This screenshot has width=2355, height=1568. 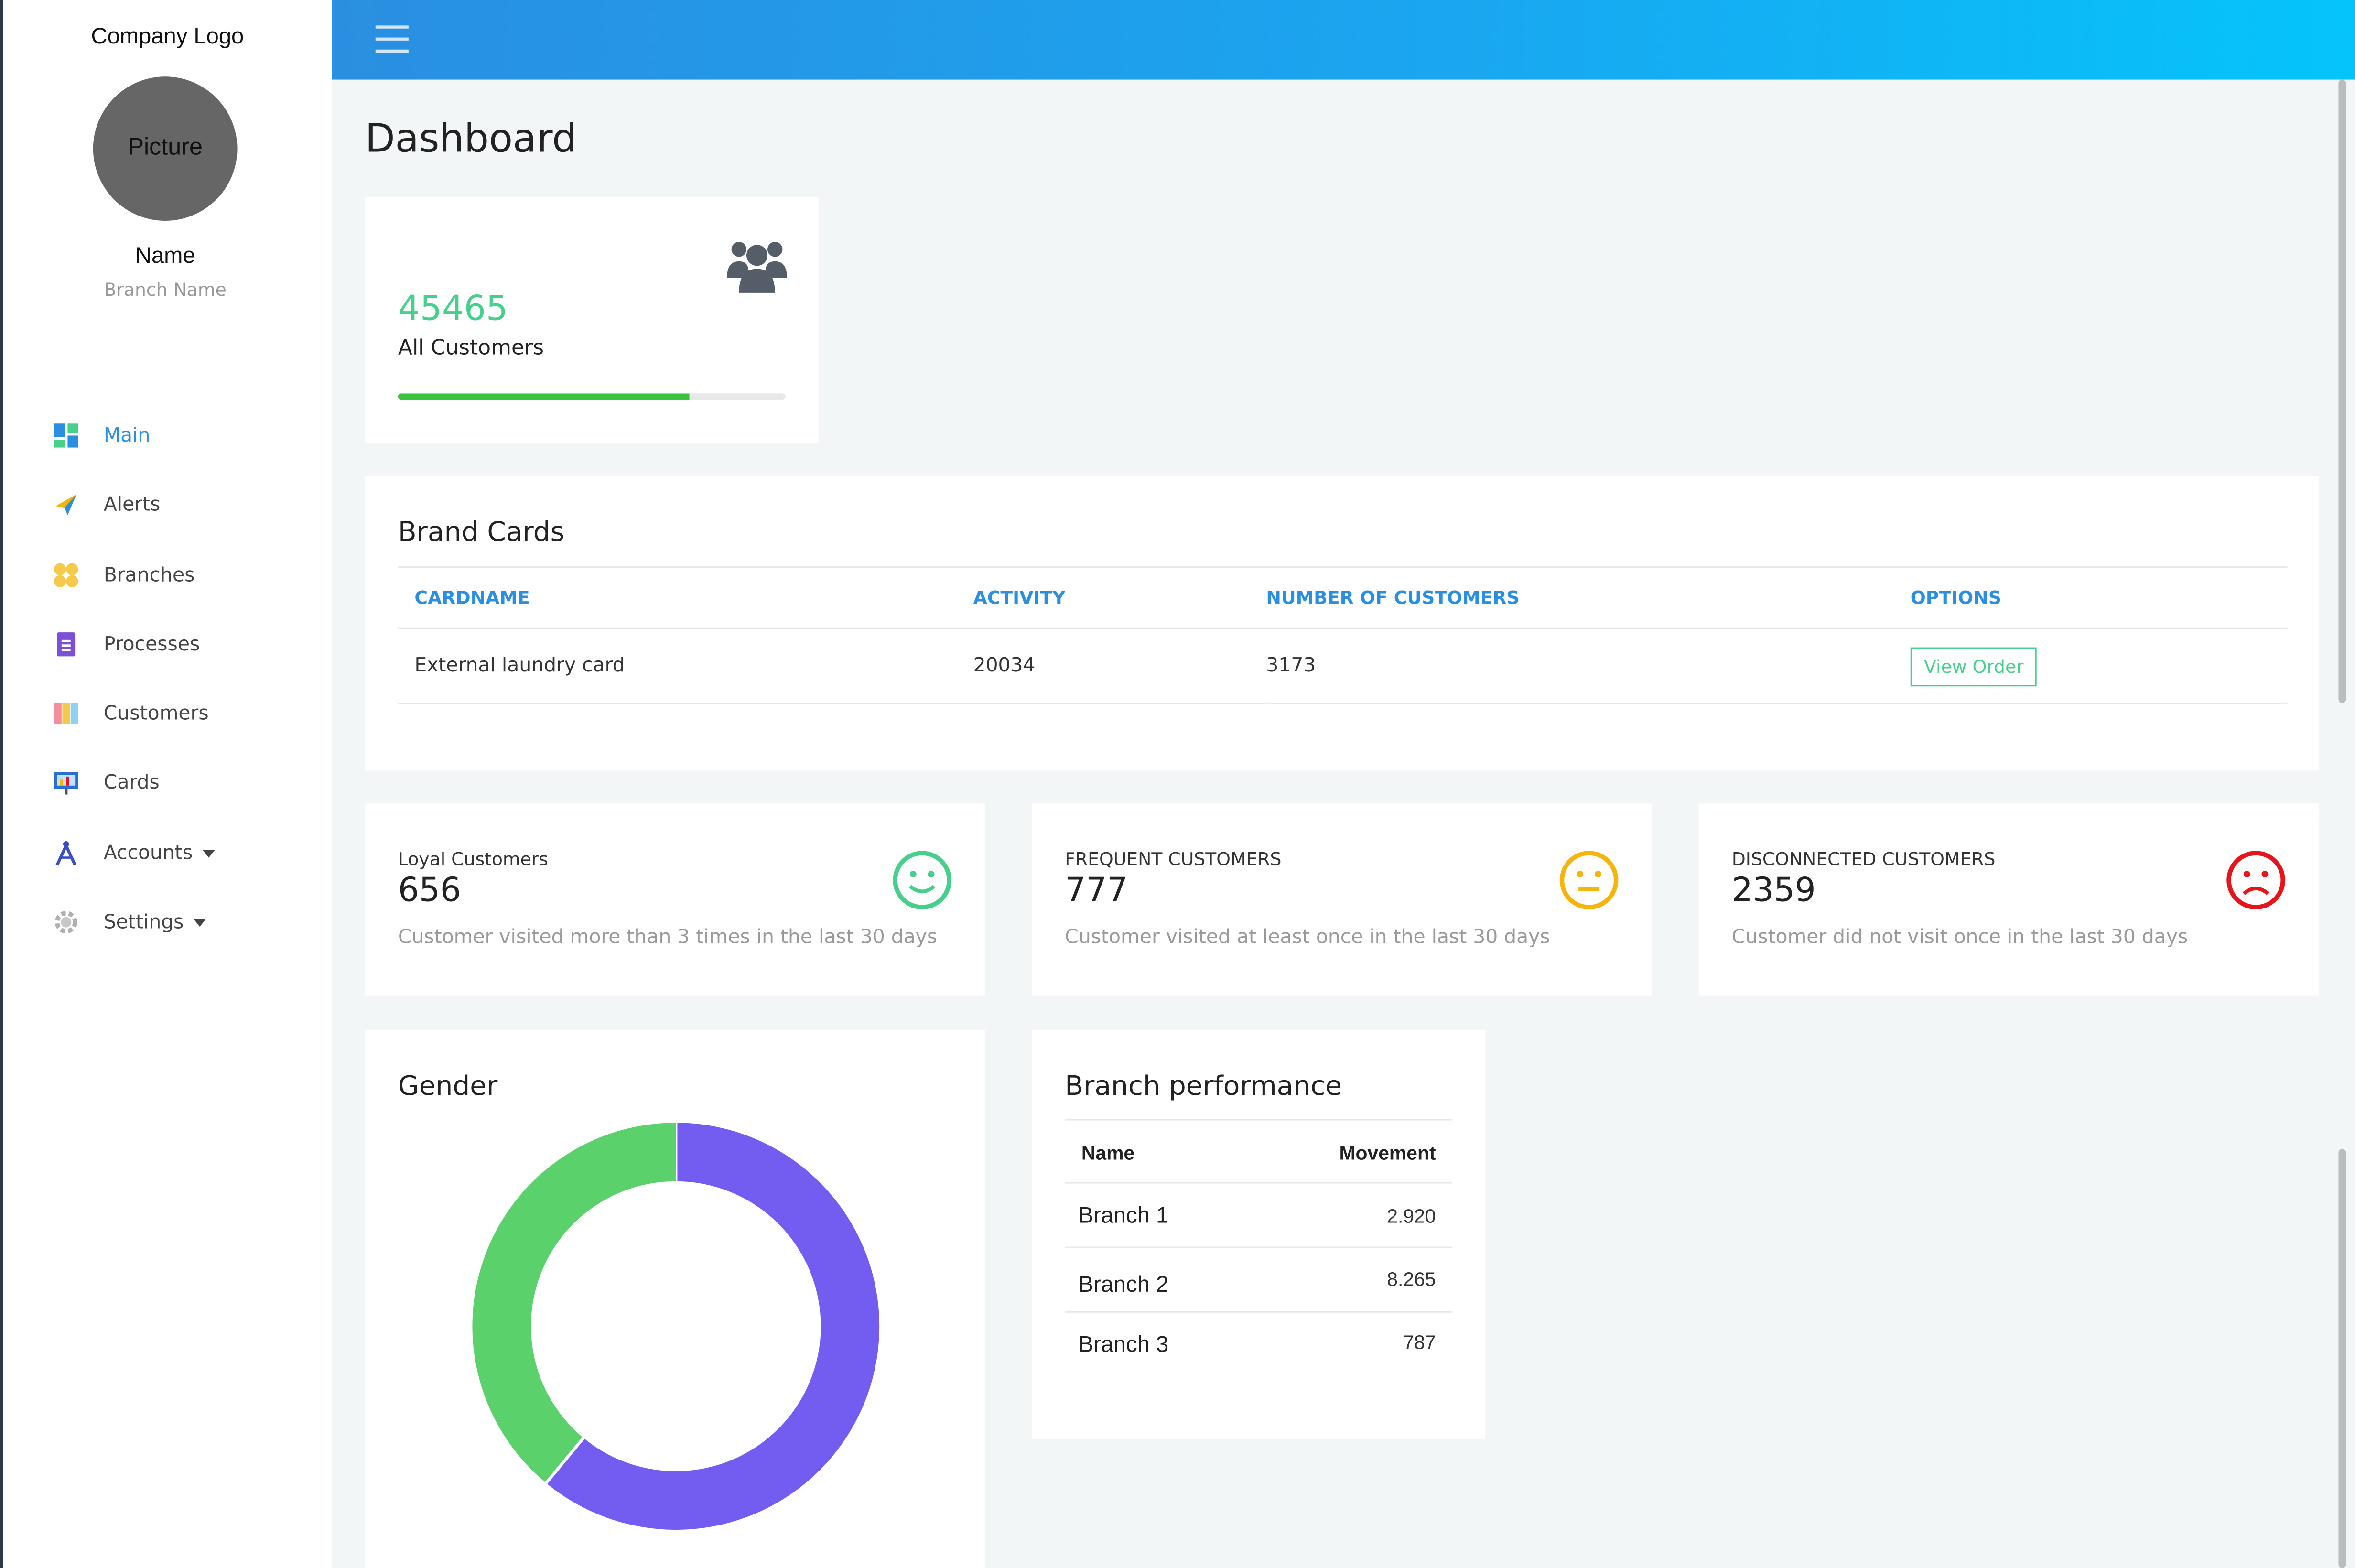 I want to click on col-cardname: CARDNAME, so click(x=472, y=597).